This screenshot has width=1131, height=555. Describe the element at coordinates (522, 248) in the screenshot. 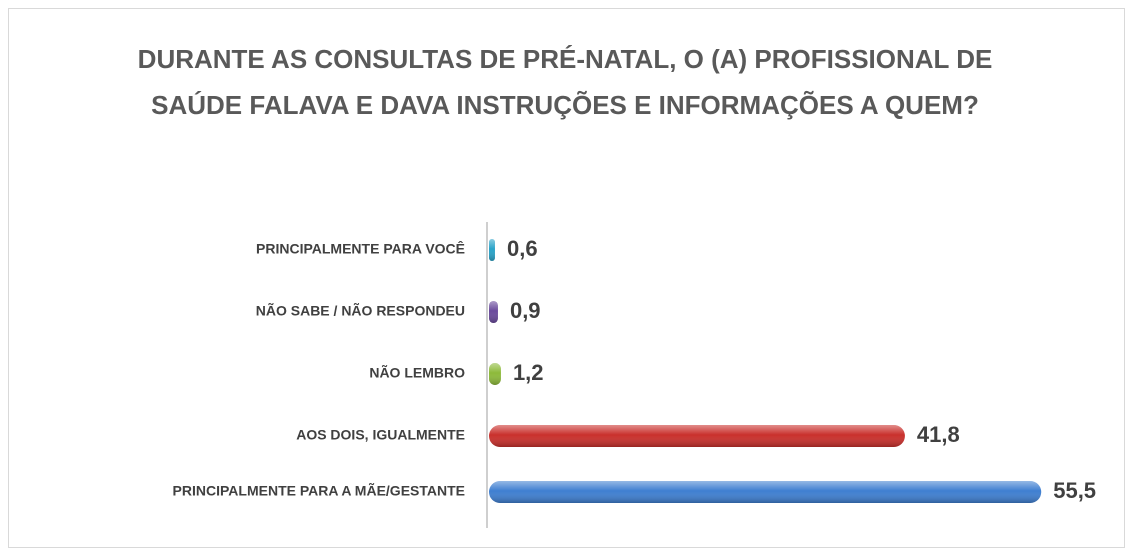

I see `value-label: 0,6` at that location.